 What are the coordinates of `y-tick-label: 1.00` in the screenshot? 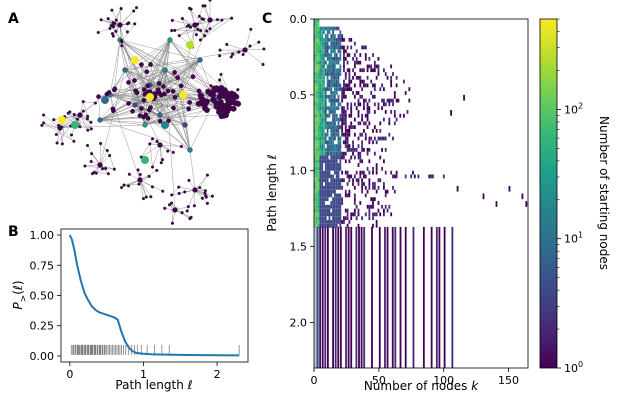 It's located at (42, 235).